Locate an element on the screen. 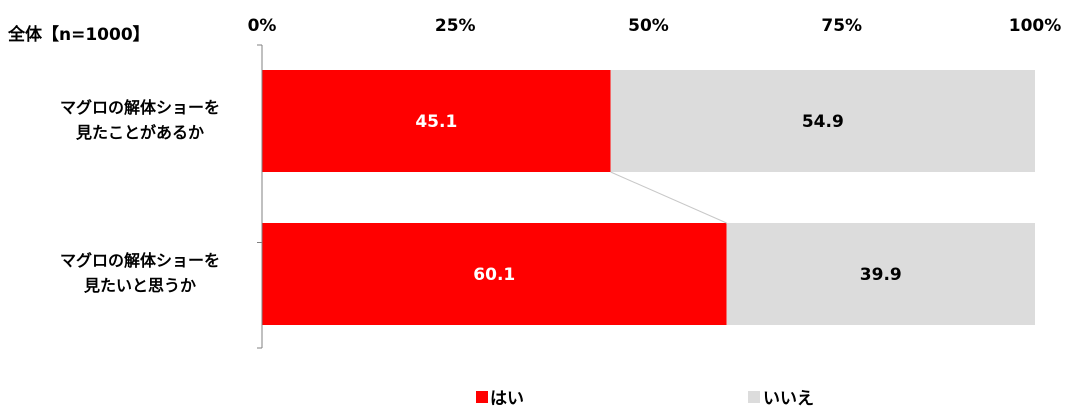 The width and height of the screenshot is (1070, 418). legend-label: はい is located at coordinates (507, 399).